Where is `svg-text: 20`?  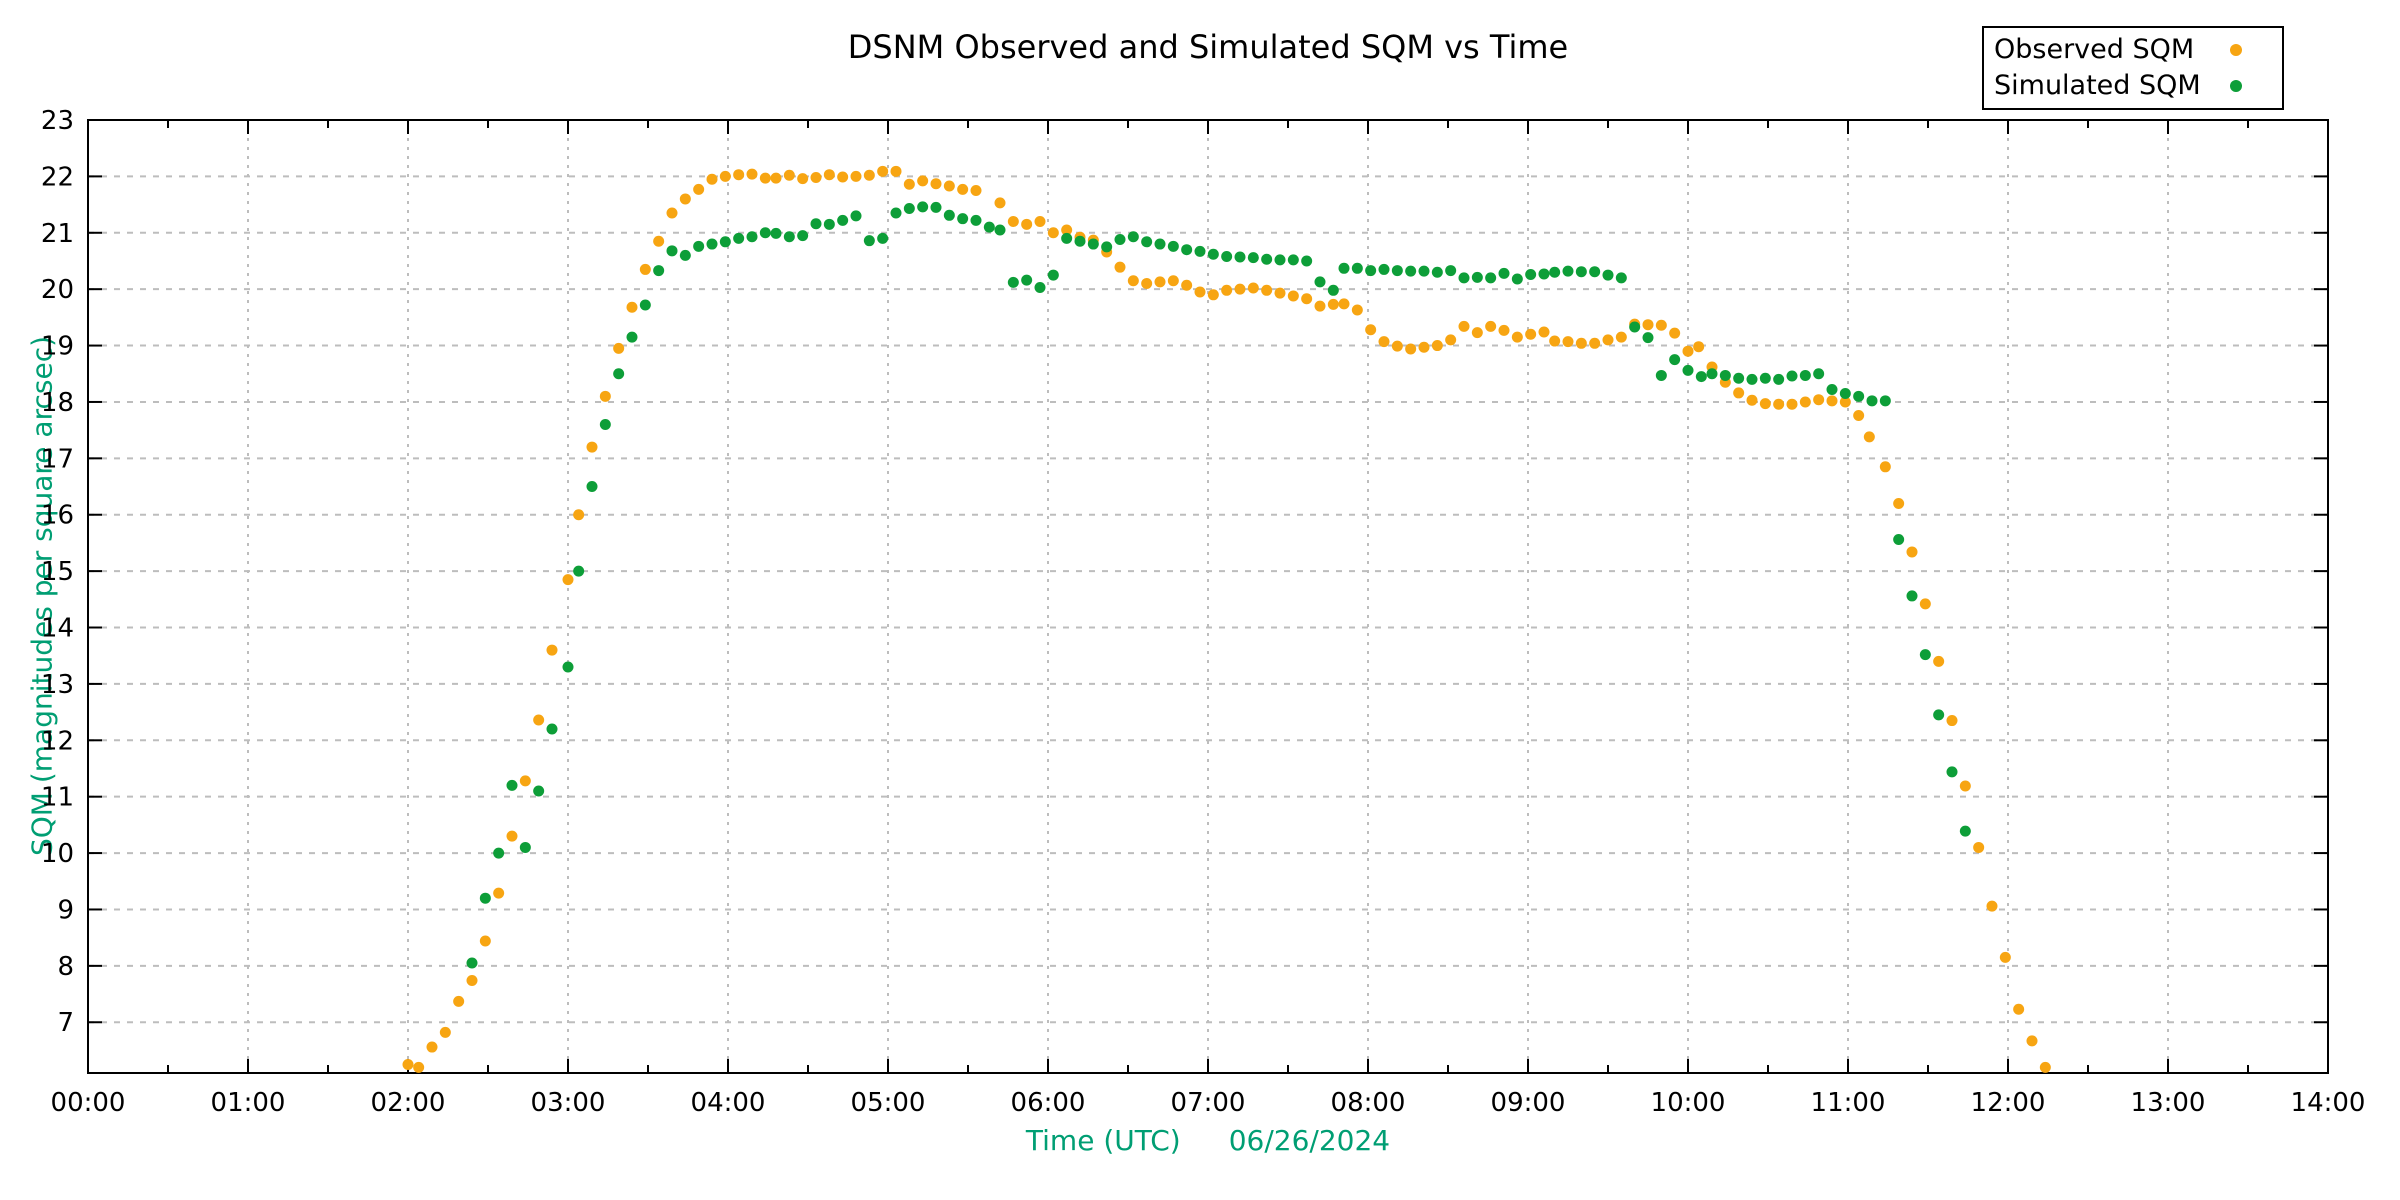
svg-text: 20 is located at coordinates (57, 290).